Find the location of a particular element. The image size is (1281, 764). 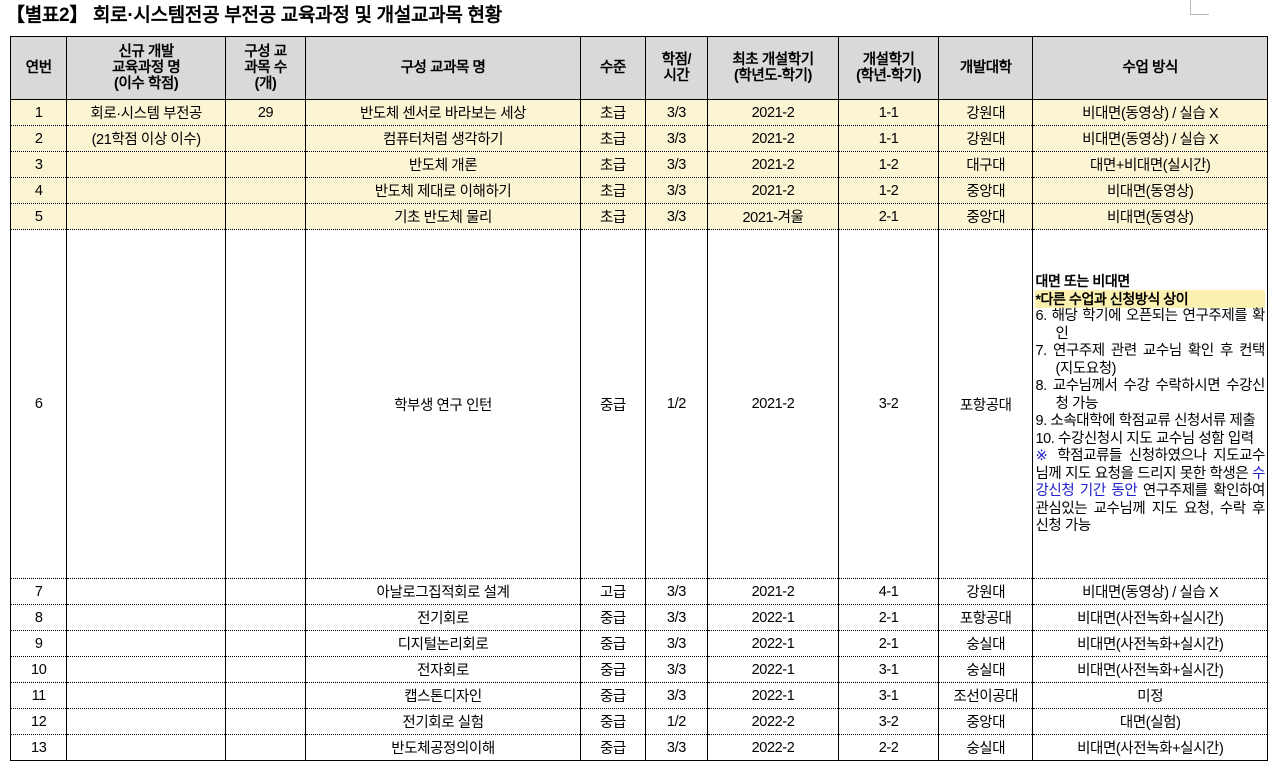

cell-first-semester: 2022-2 is located at coordinates (773, 747).